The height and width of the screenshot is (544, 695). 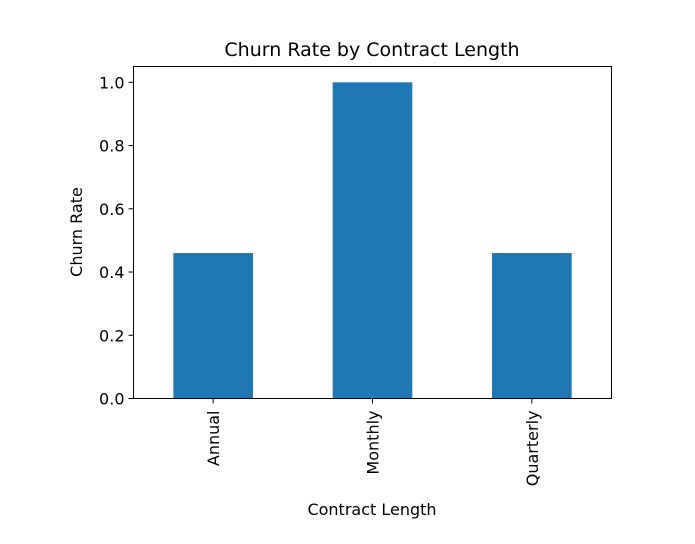 What do you see at coordinates (213, 439) in the screenshot?
I see `x-tick-label: Annual` at bounding box center [213, 439].